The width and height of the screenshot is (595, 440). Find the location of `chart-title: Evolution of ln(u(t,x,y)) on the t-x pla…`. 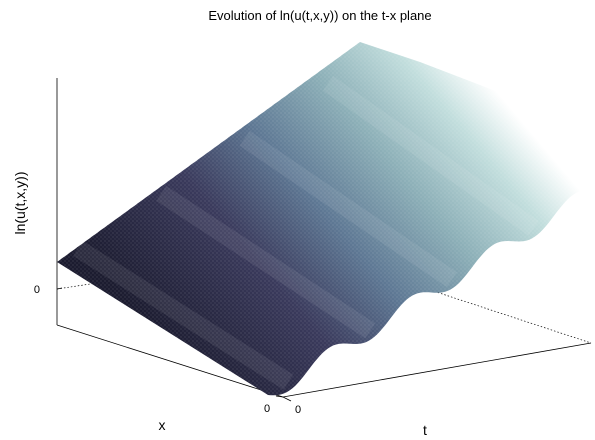

chart-title: Evolution of ln(u(t,x,y)) on the t-x pla… is located at coordinates (319, 15).